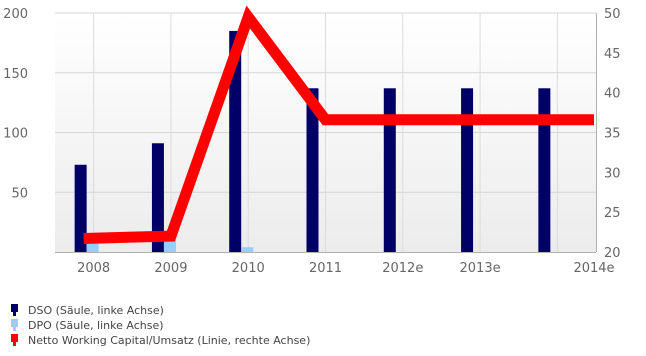 This screenshot has width=646, height=356. Describe the element at coordinates (612, 54) in the screenshot. I see `right-tick-label: 45` at that location.